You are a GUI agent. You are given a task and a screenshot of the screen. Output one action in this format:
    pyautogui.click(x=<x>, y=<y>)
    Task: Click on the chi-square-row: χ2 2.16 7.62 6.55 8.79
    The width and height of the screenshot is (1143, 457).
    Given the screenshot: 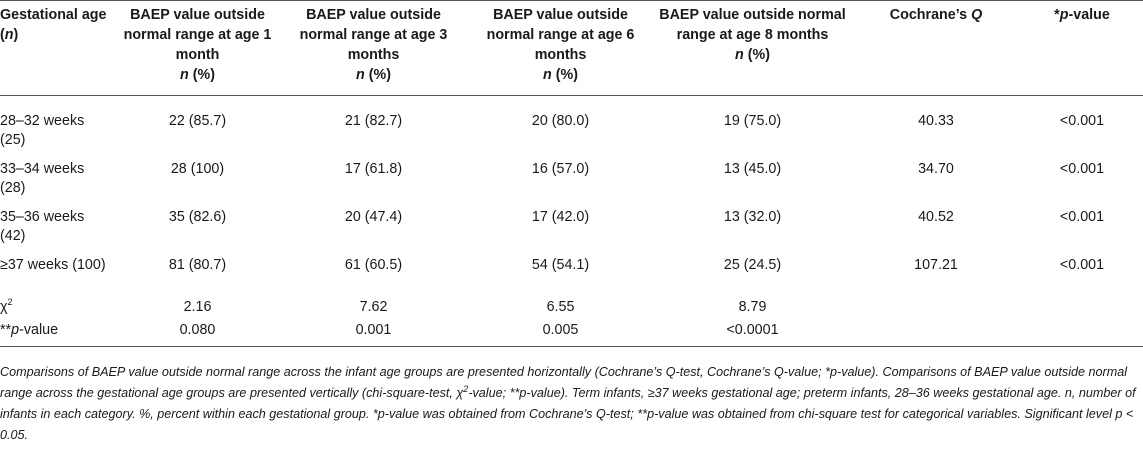 What is the action you would take?
    pyautogui.click(x=571, y=305)
    